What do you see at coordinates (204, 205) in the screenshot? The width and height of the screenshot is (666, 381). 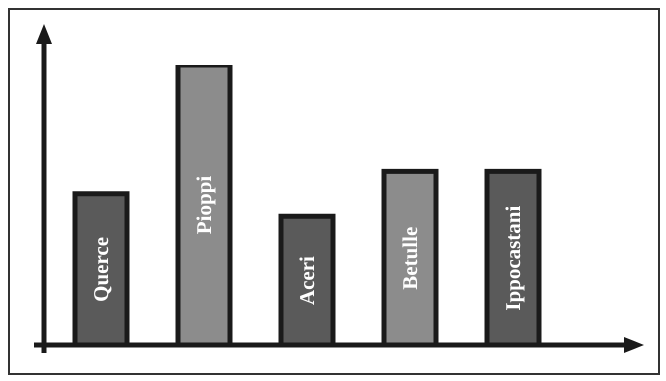 I see `x-tick-label: Pioppi` at bounding box center [204, 205].